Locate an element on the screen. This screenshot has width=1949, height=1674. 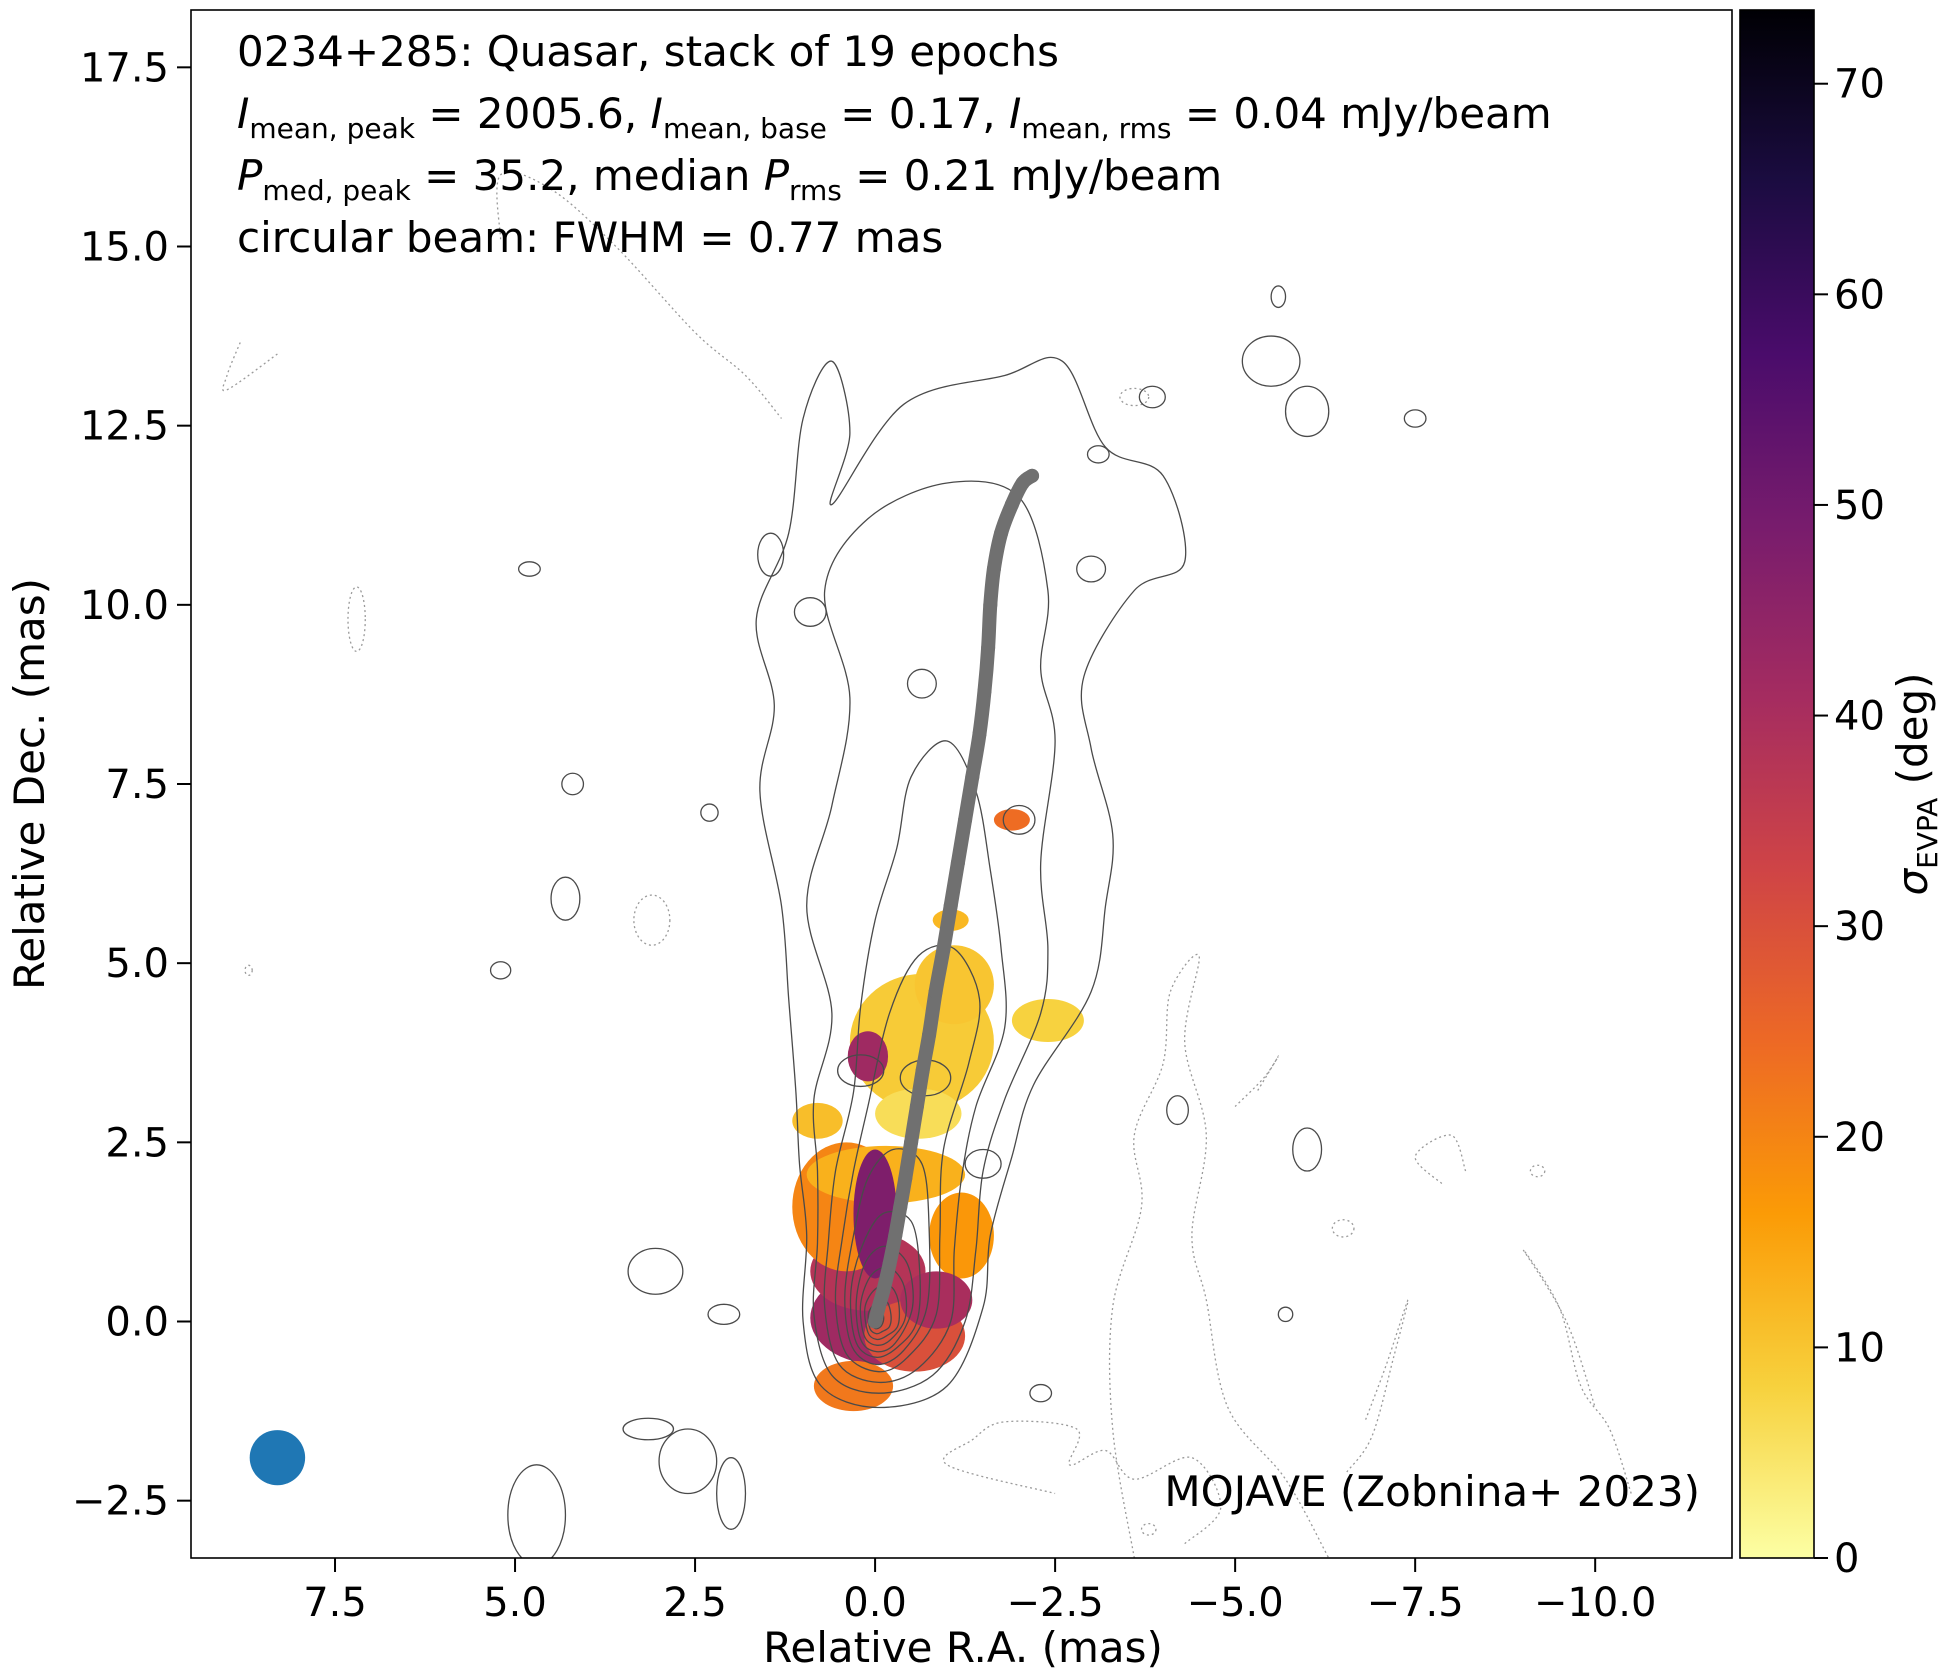
colorbar-tick-label: 20 is located at coordinates (1859, 1138).